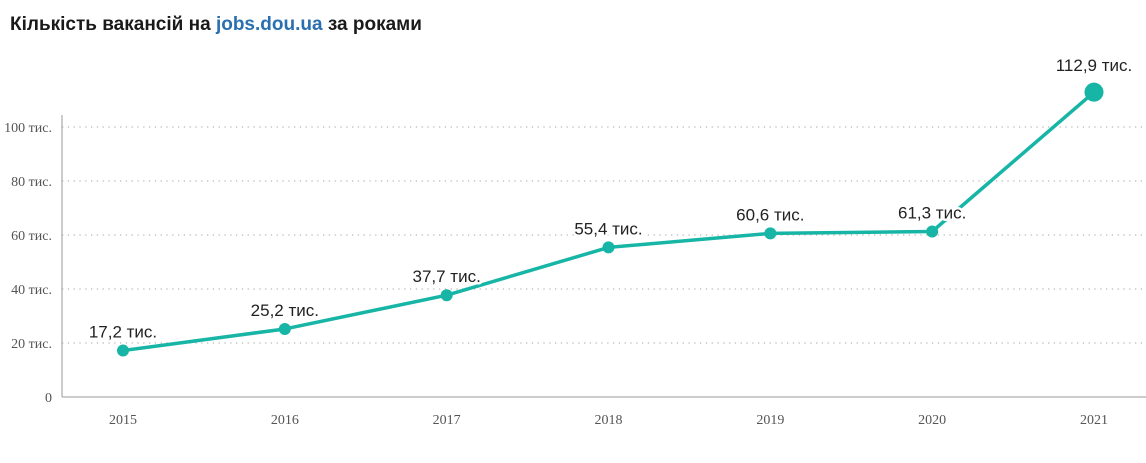 The height and width of the screenshot is (463, 1146). What do you see at coordinates (28, 128) in the screenshot?
I see `y-tick-label: 100 тис.` at bounding box center [28, 128].